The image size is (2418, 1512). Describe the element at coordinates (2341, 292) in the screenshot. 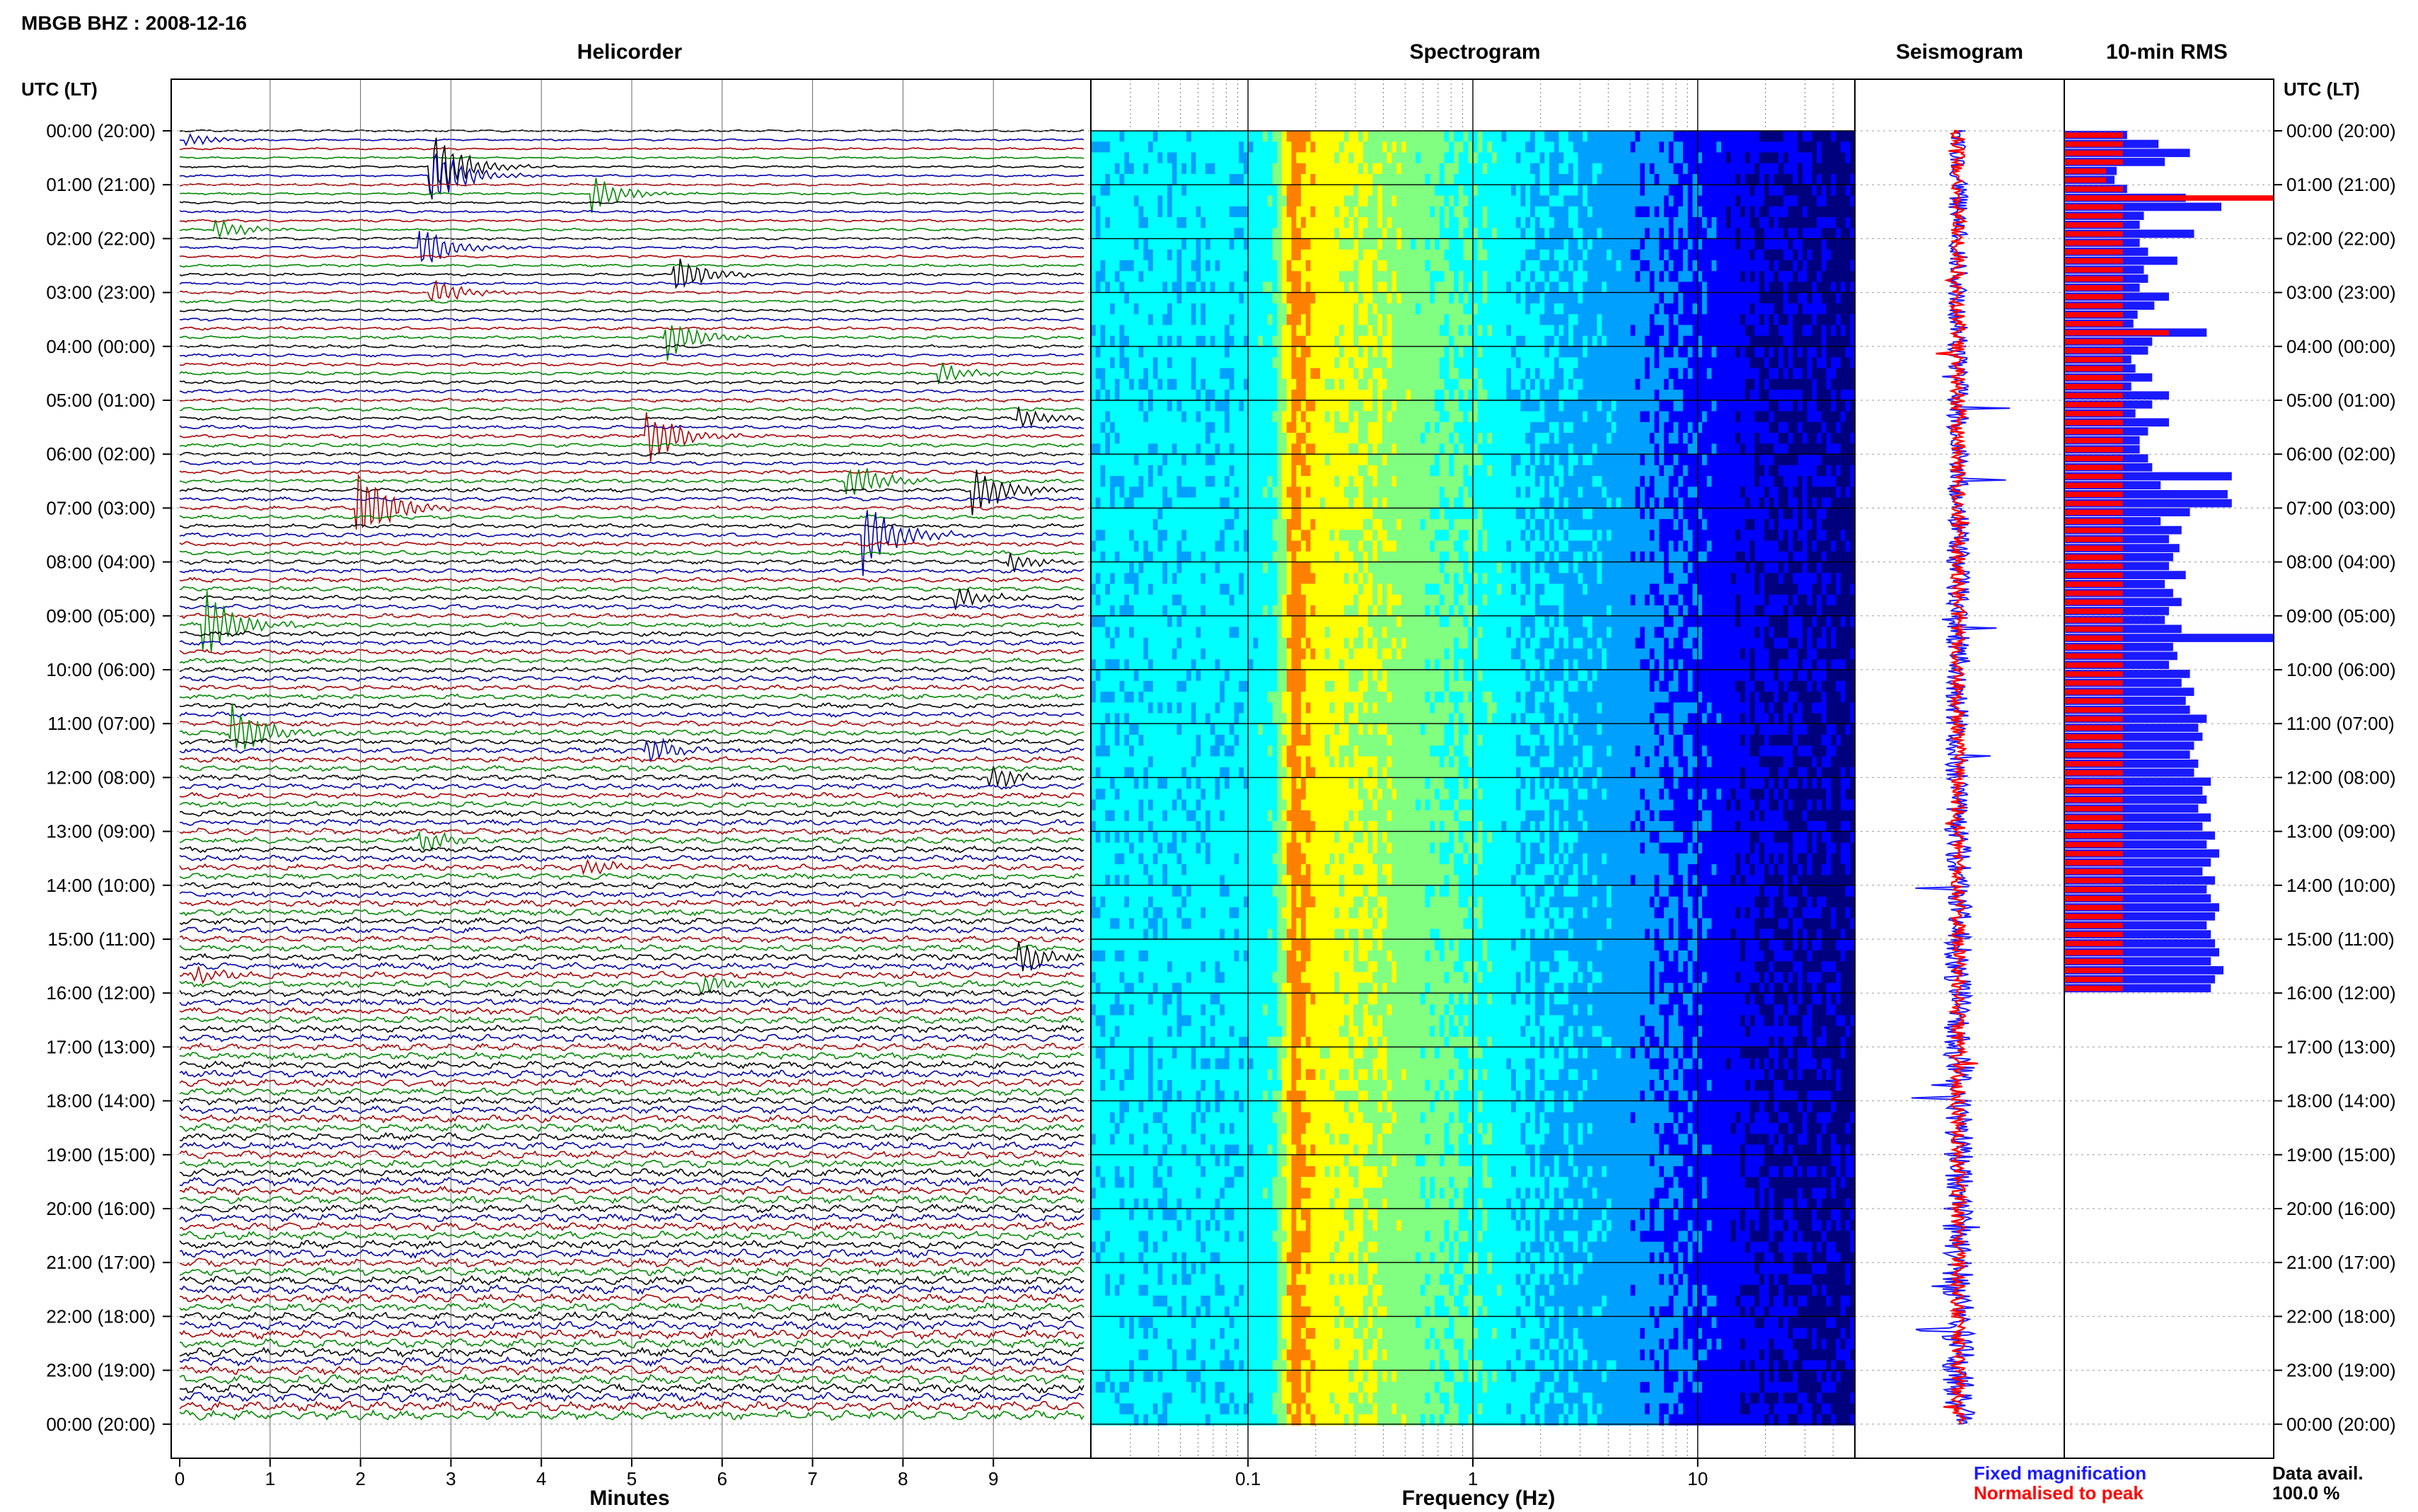

I see `time-tick-label-right: 03:00 (23:00)` at that location.